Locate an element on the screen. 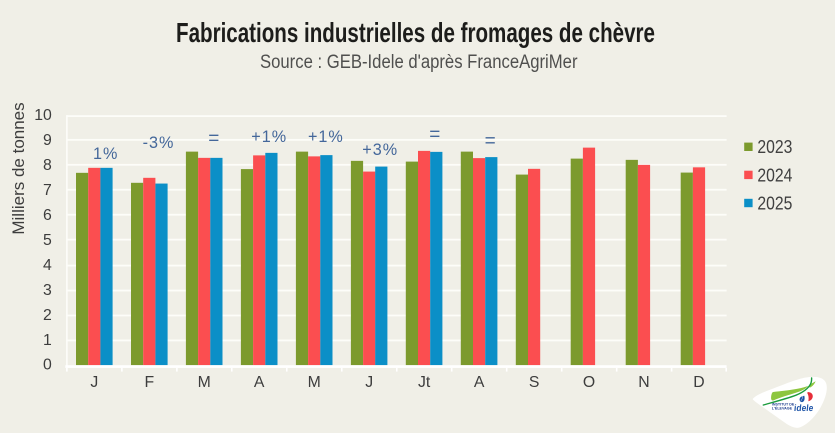 Image resolution: width=835 pixels, height=433 pixels. svg-text: INSTITUT DE is located at coordinates (783, 404).